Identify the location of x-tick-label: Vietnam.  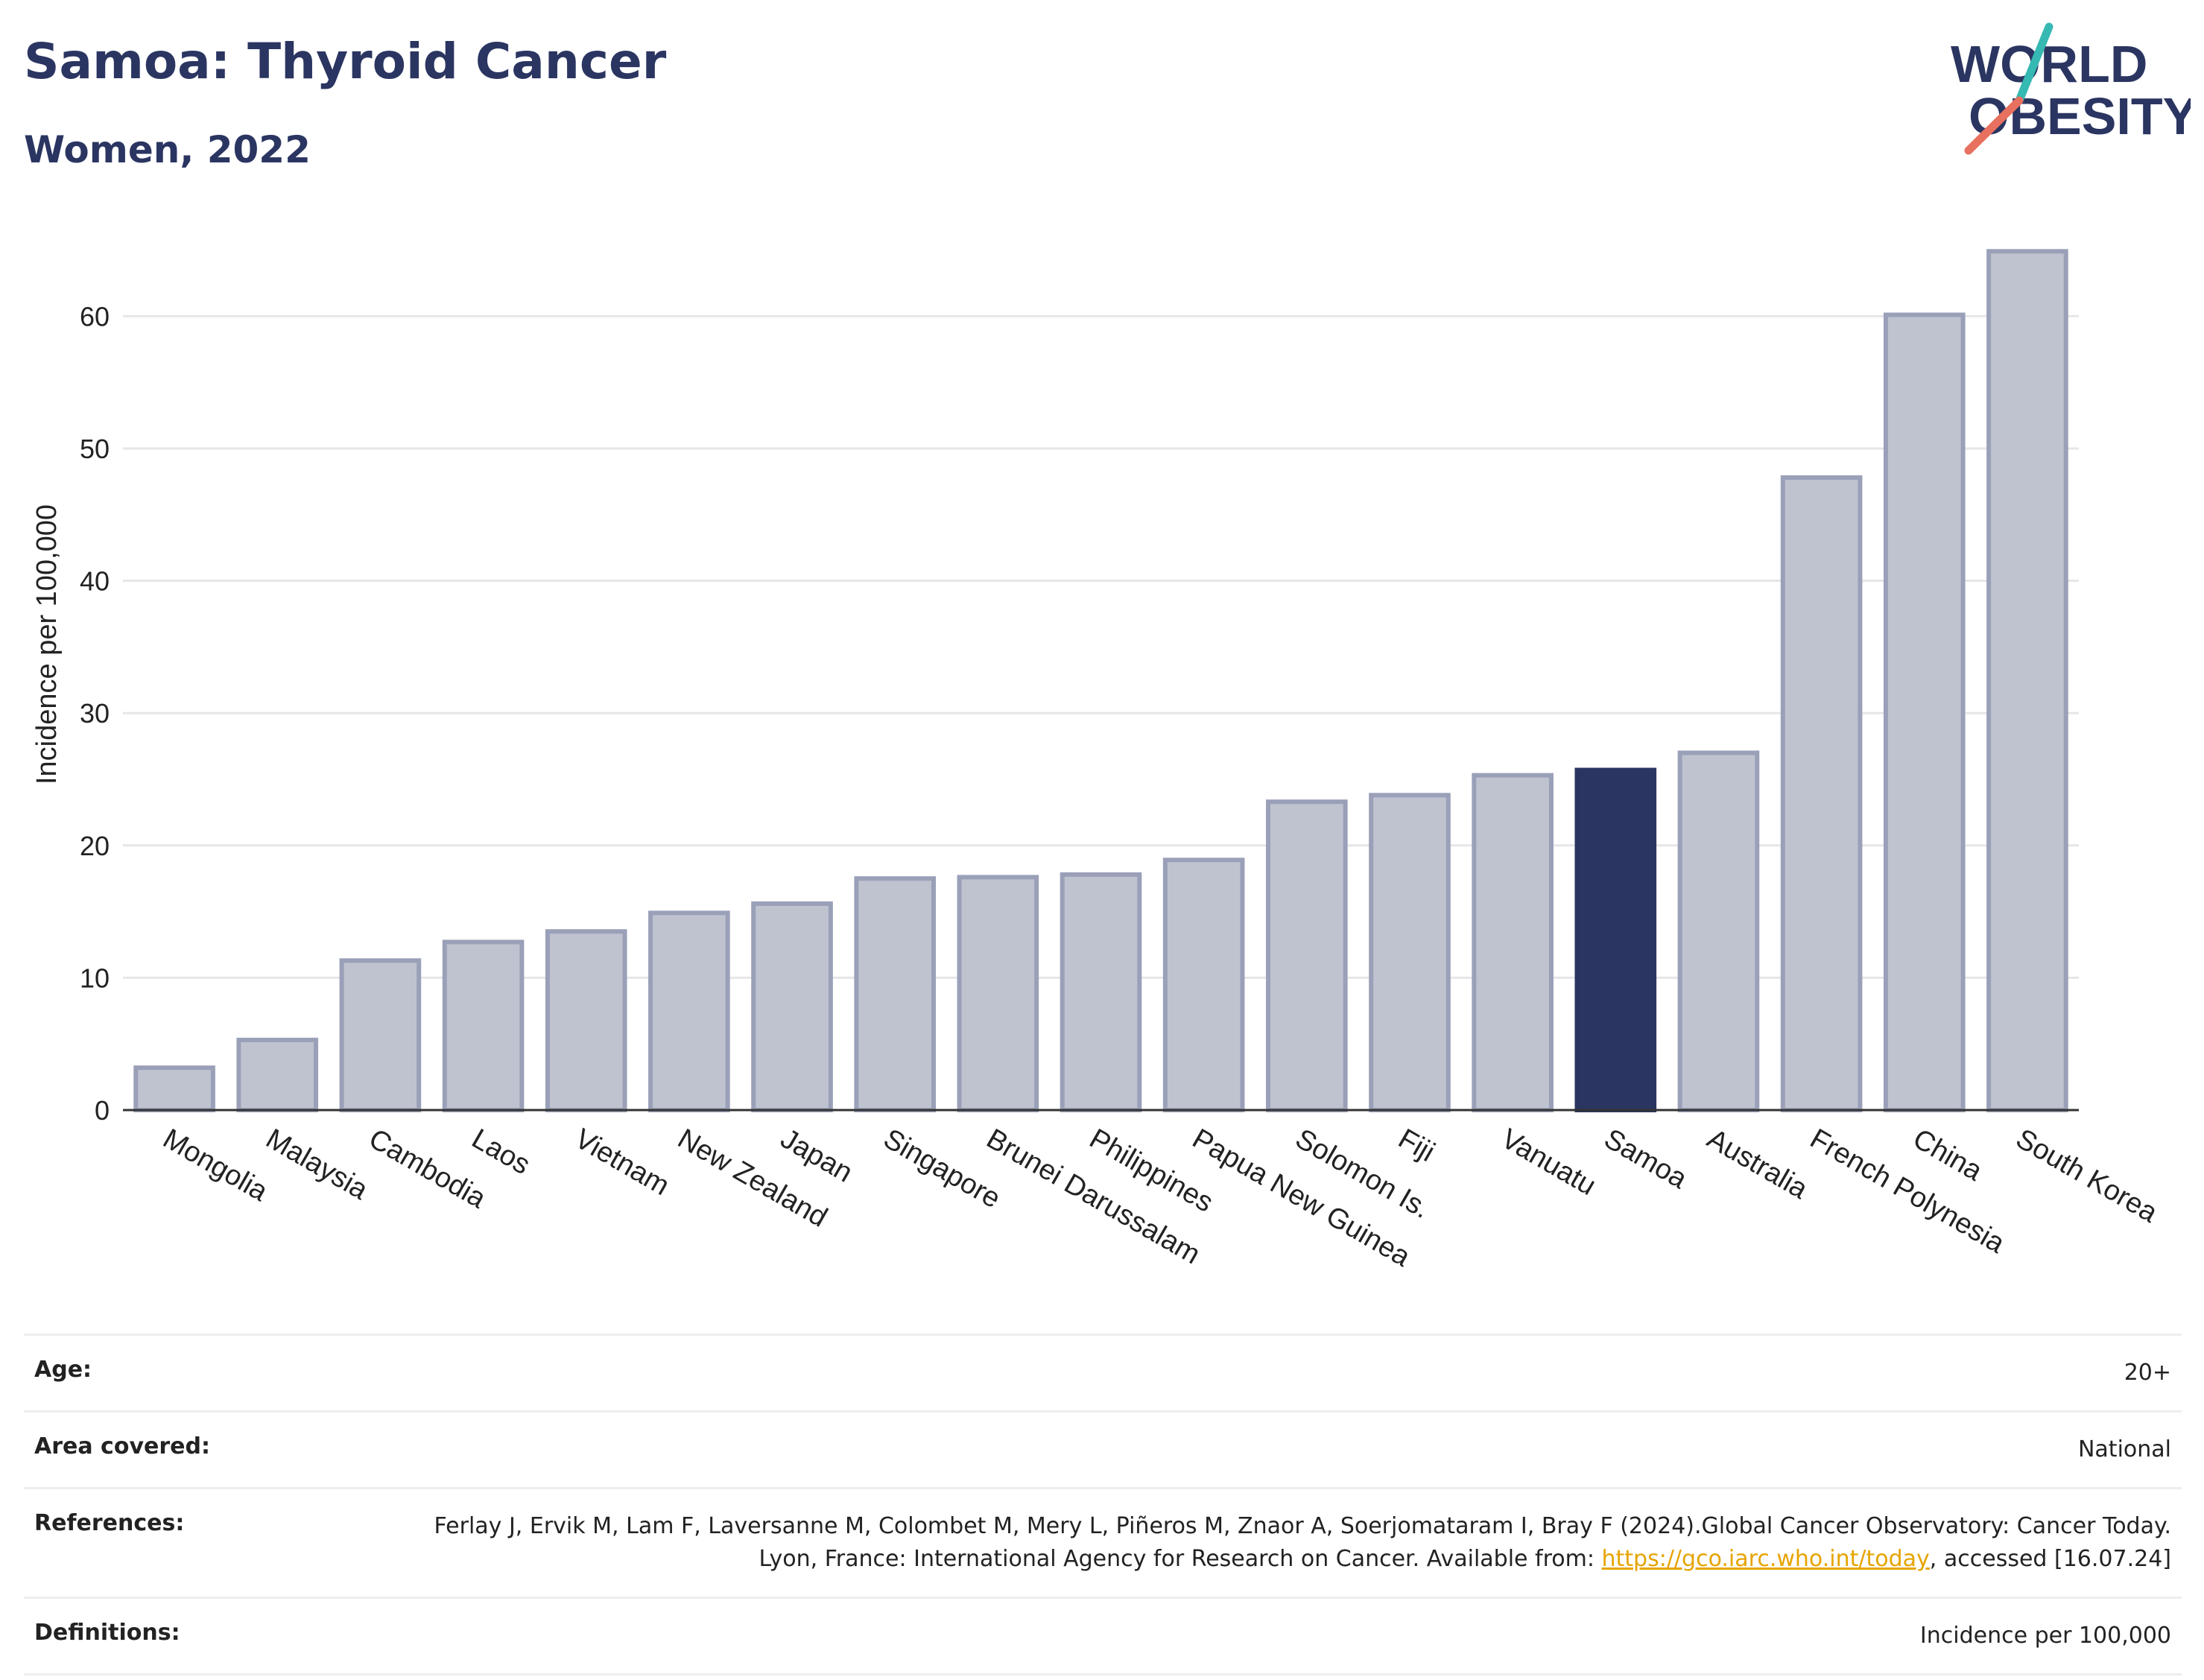
(621, 1162).